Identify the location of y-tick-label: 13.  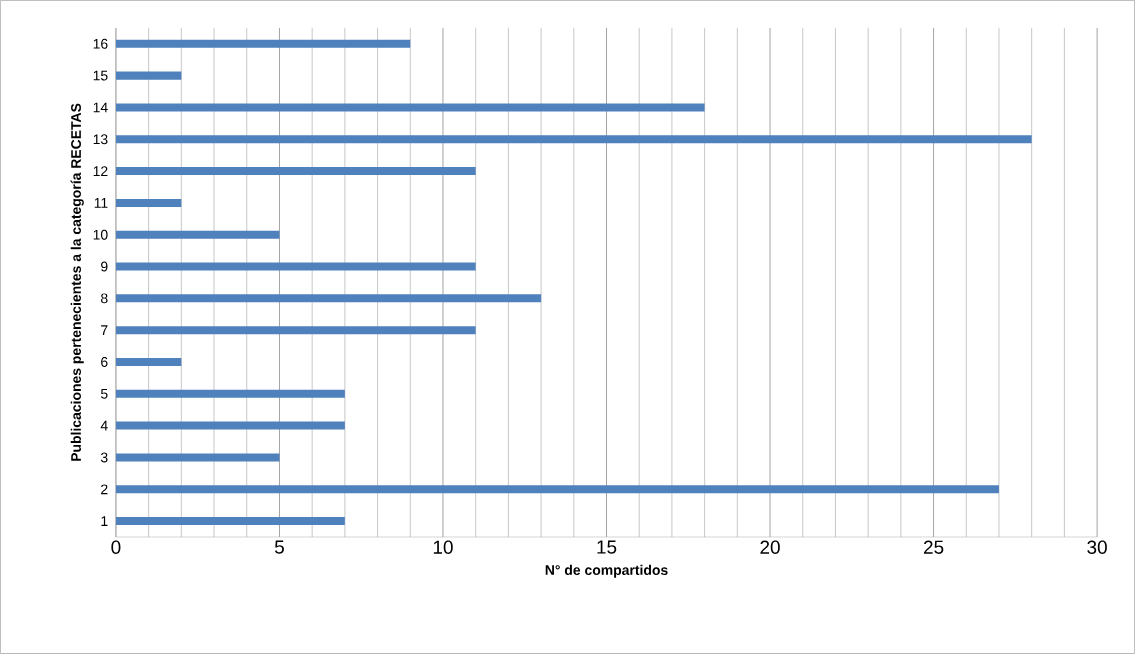
(100, 139).